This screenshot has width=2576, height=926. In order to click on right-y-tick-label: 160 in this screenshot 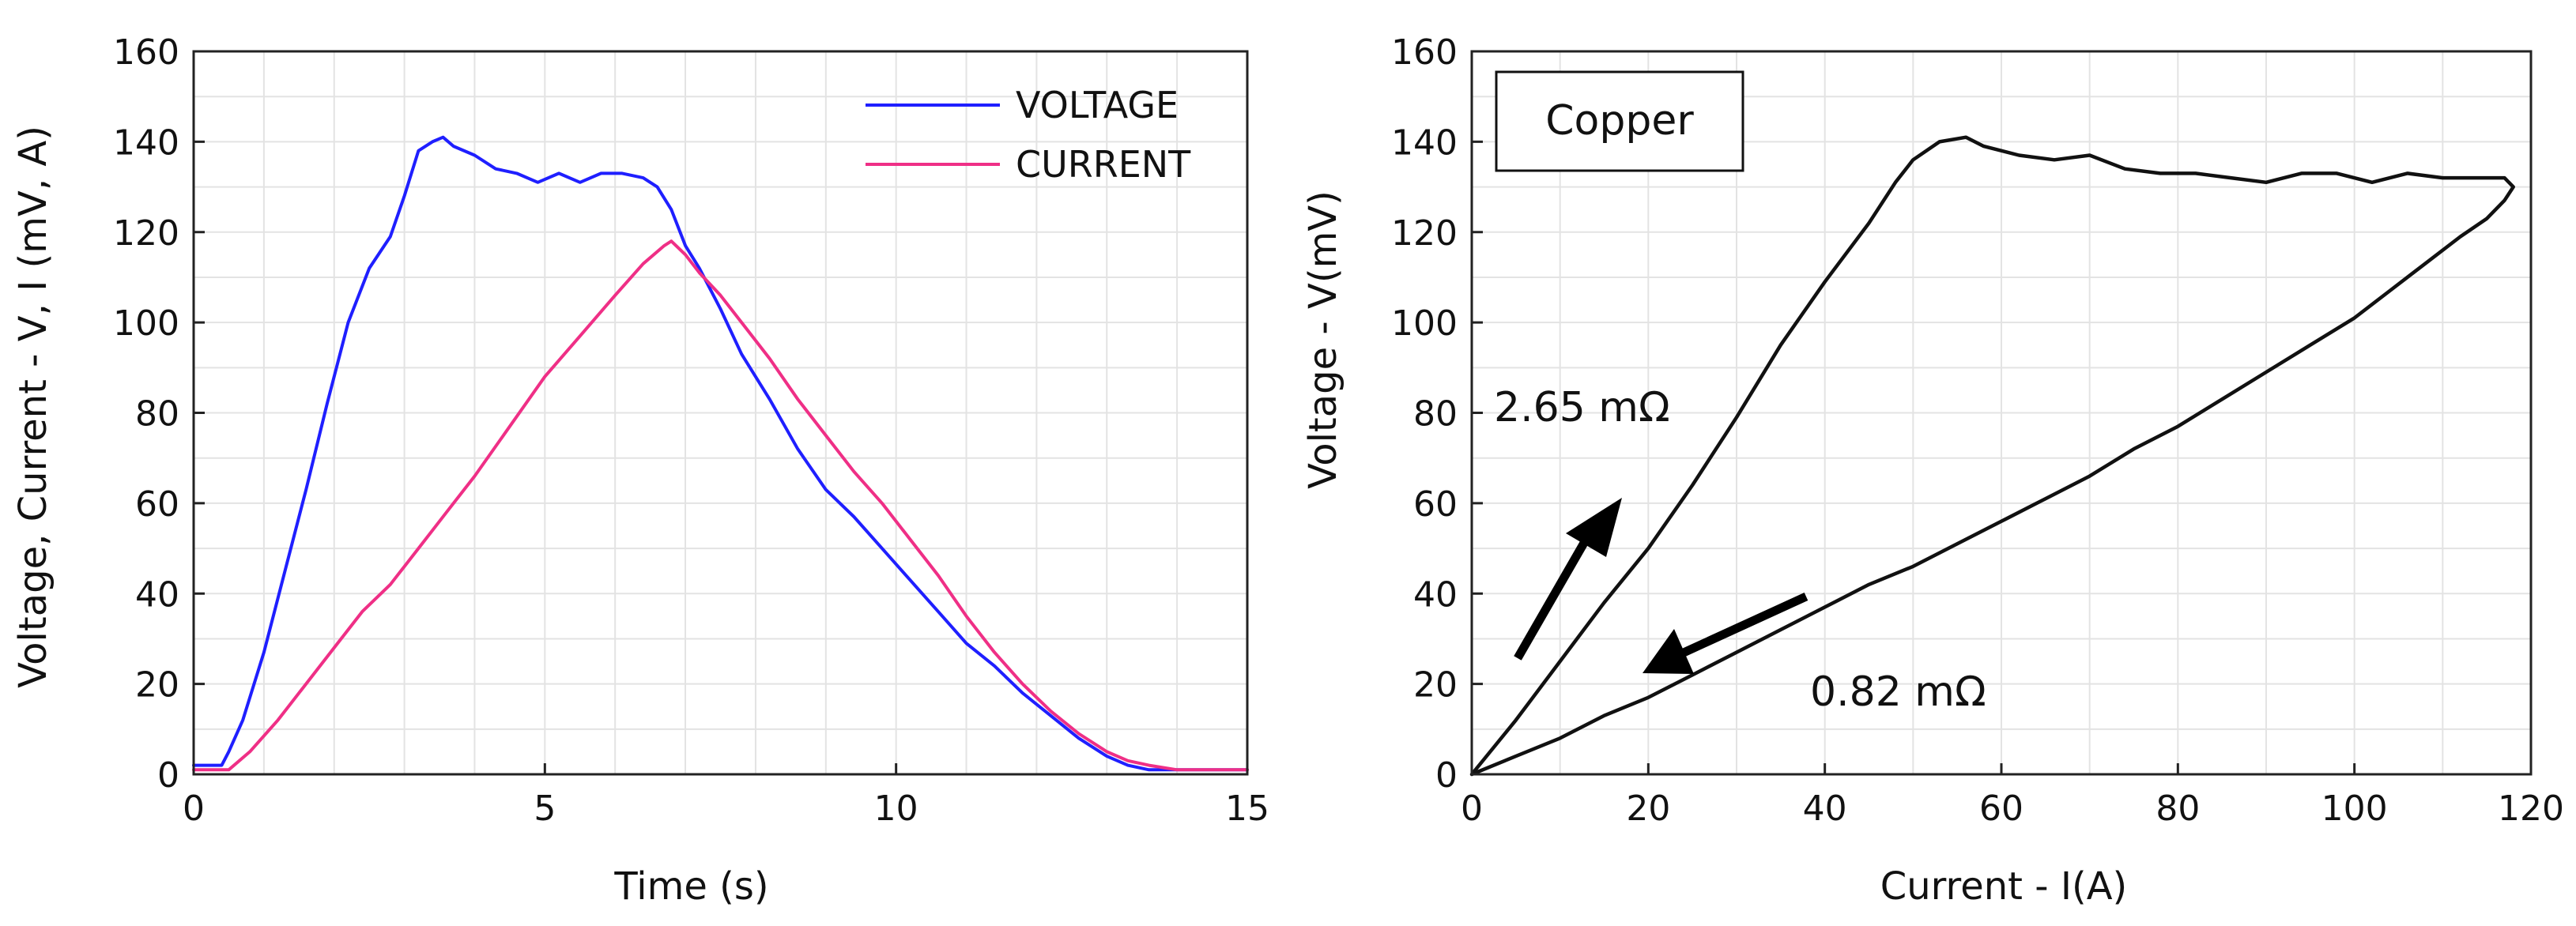, I will do `click(1424, 52)`.